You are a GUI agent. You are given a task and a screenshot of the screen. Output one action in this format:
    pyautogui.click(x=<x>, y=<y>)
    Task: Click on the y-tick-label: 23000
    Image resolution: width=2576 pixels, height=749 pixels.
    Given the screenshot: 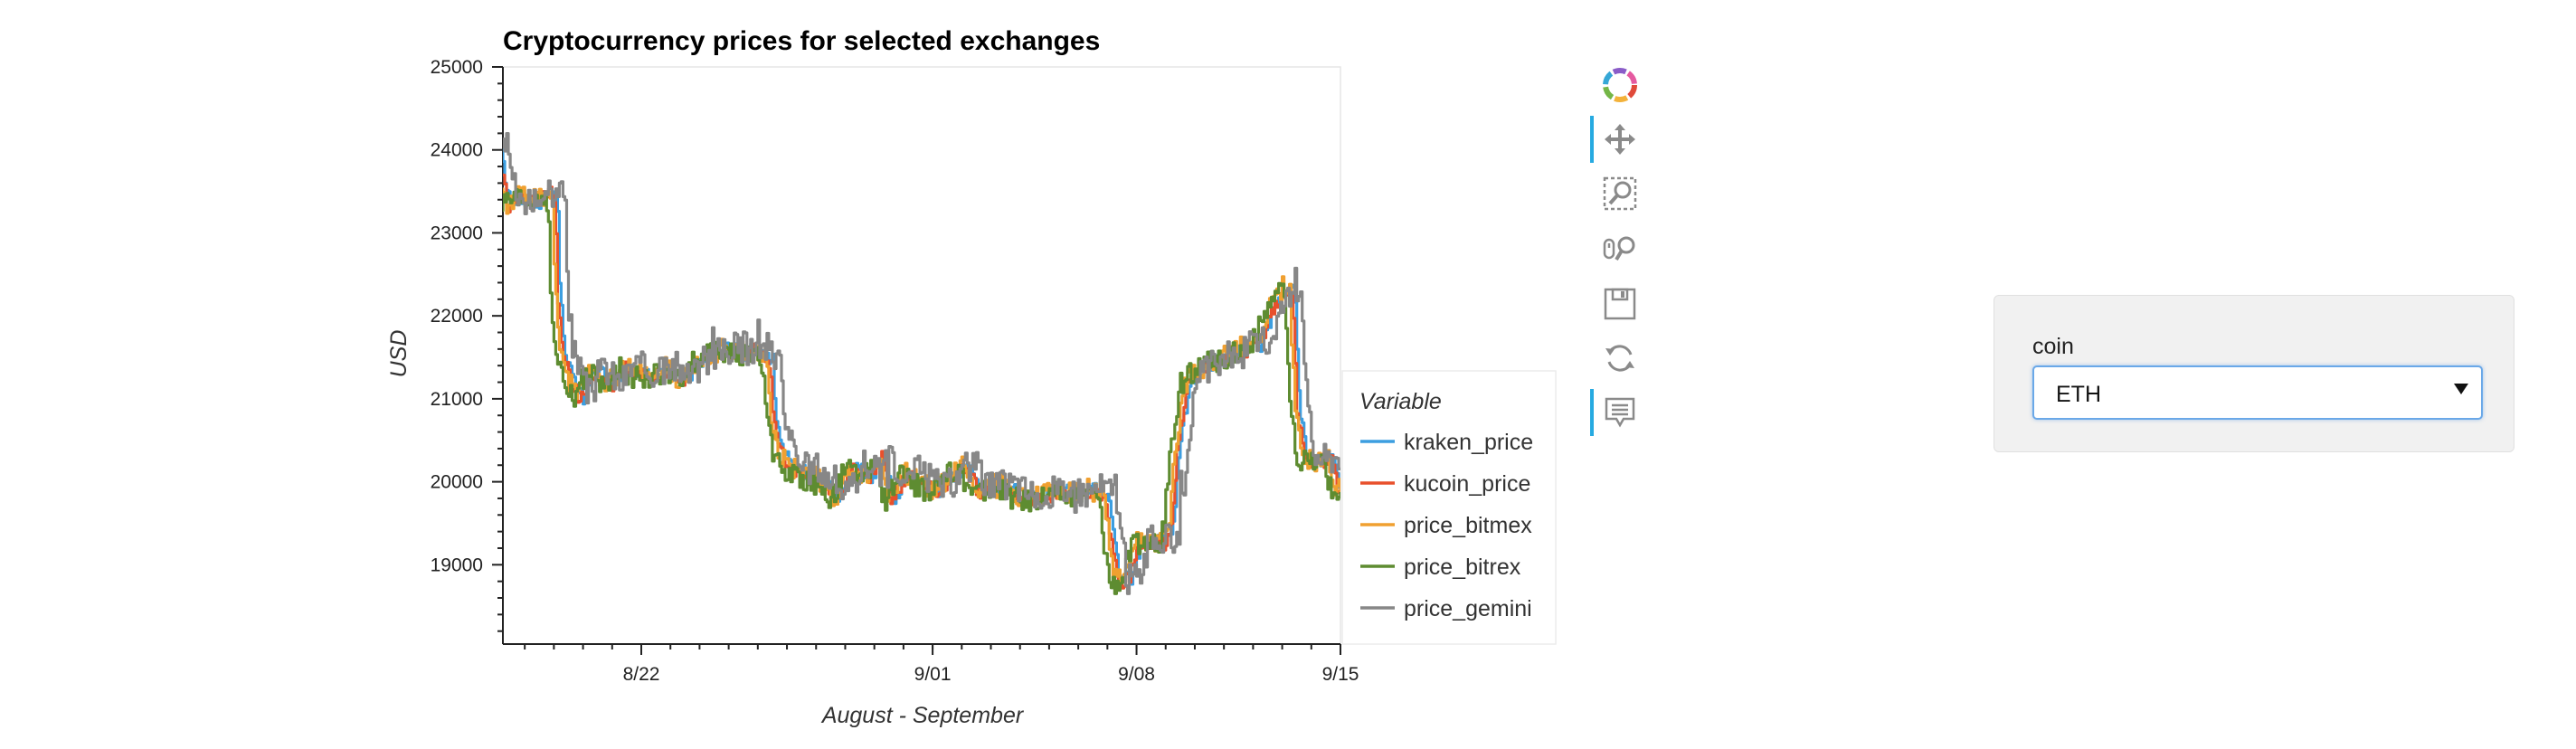 What is the action you would take?
    pyautogui.click(x=457, y=233)
    